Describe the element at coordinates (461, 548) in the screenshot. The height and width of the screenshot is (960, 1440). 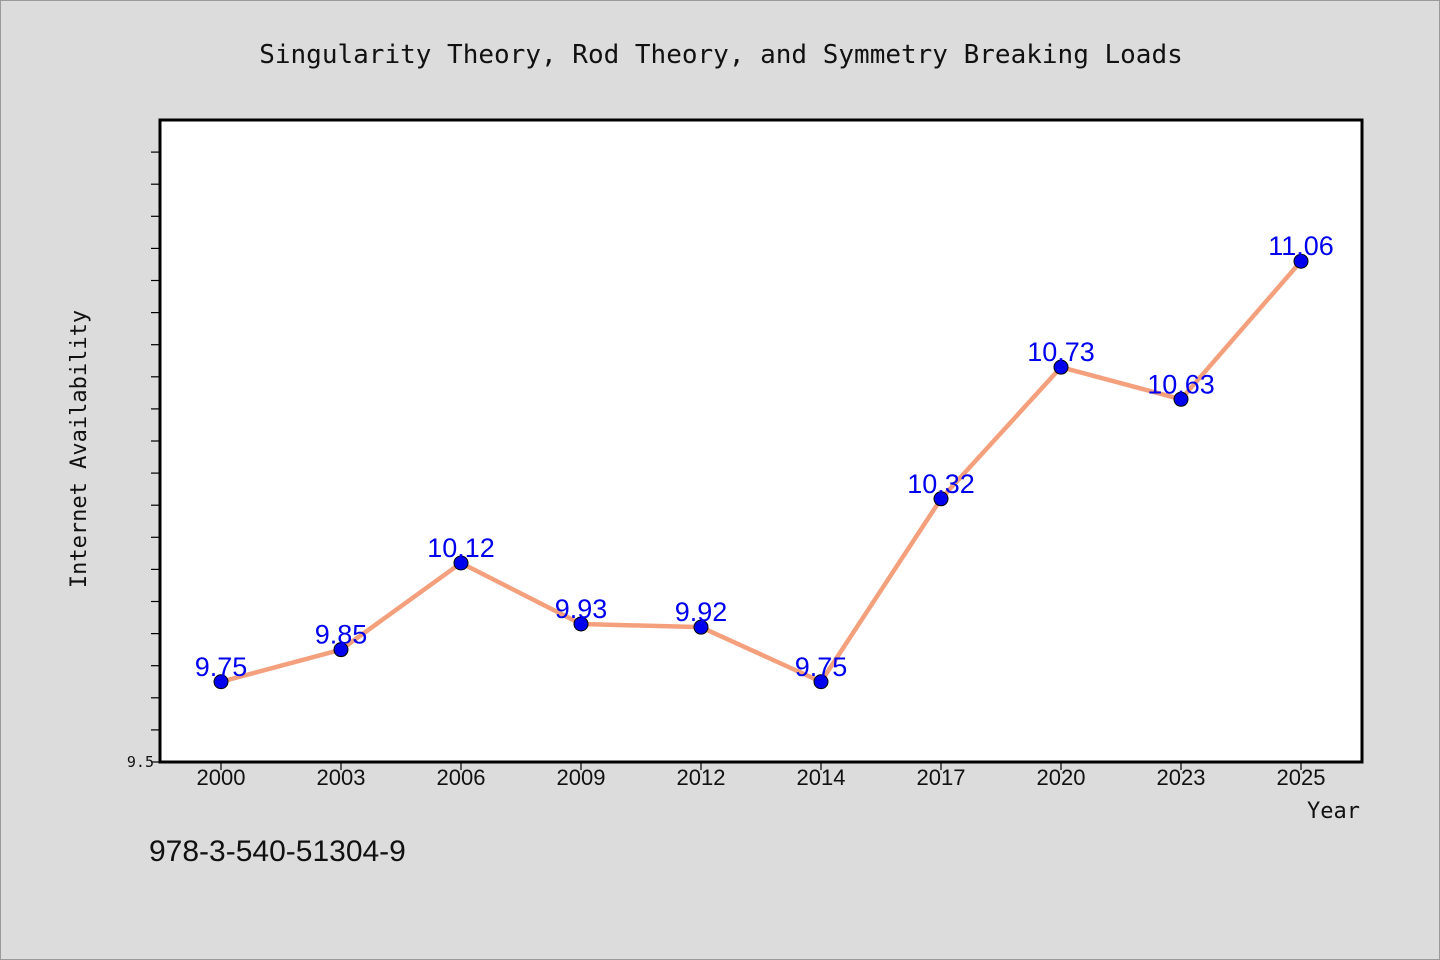
I see `data-label: 10.12` at that location.